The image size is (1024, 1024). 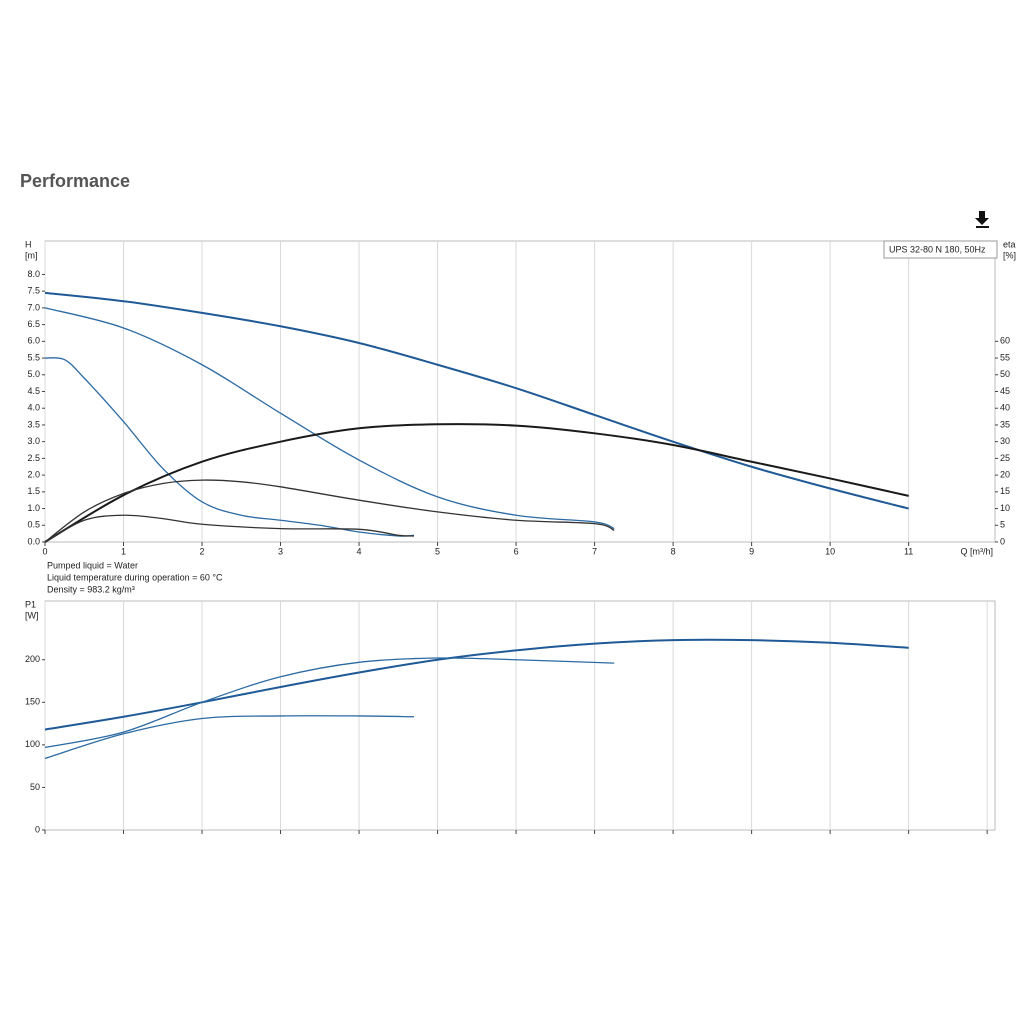 I want to click on y-tick-label: 200, so click(x=32, y=659).